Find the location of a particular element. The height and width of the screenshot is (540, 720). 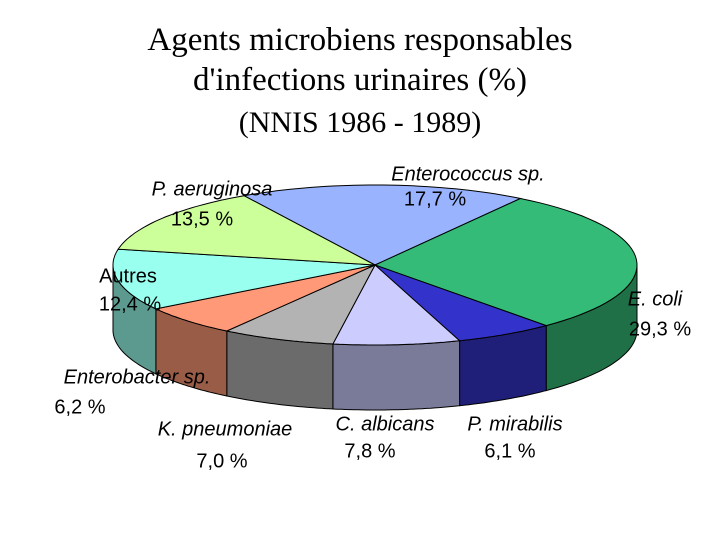

value-label: 17,7 % is located at coordinates (435, 199).